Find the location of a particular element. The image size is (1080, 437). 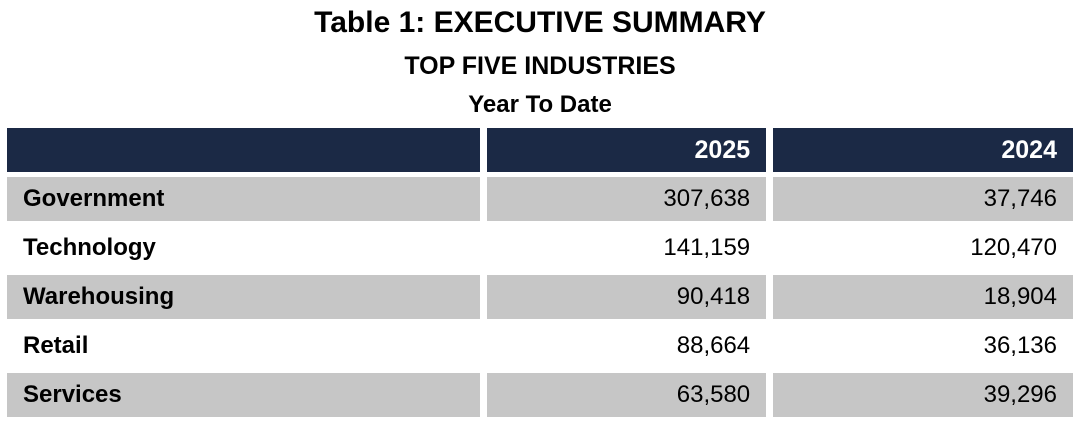

table-row: Retail 88,664 36,136 is located at coordinates (540, 346).